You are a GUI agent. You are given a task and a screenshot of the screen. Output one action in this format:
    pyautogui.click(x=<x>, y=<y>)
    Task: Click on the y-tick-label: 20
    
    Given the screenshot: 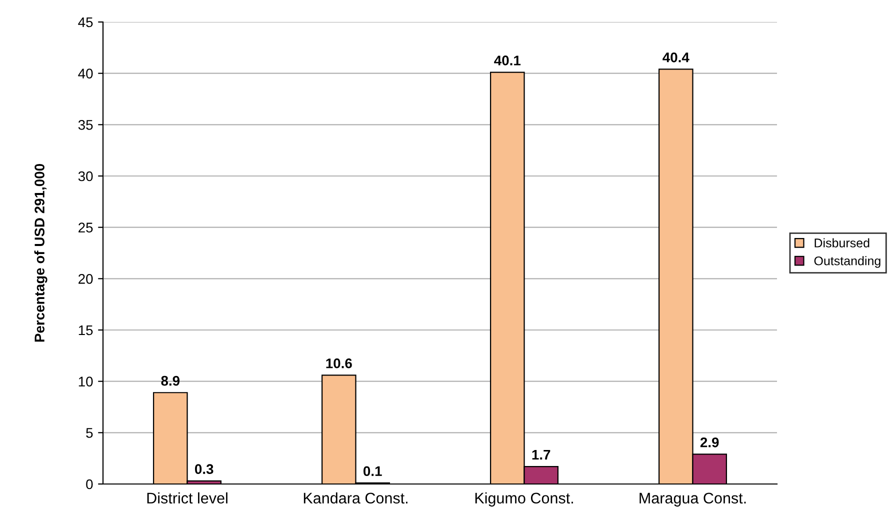 What is the action you would take?
    pyautogui.click(x=85, y=279)
    